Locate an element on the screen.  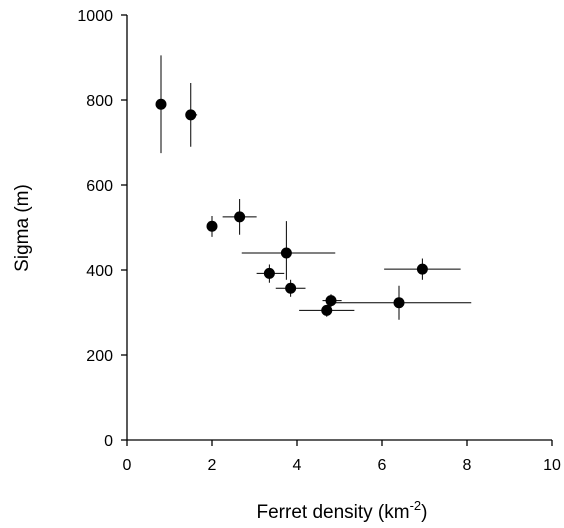
x-axis-title: Ferret density (km-2) is located at coordinates (342, 510).